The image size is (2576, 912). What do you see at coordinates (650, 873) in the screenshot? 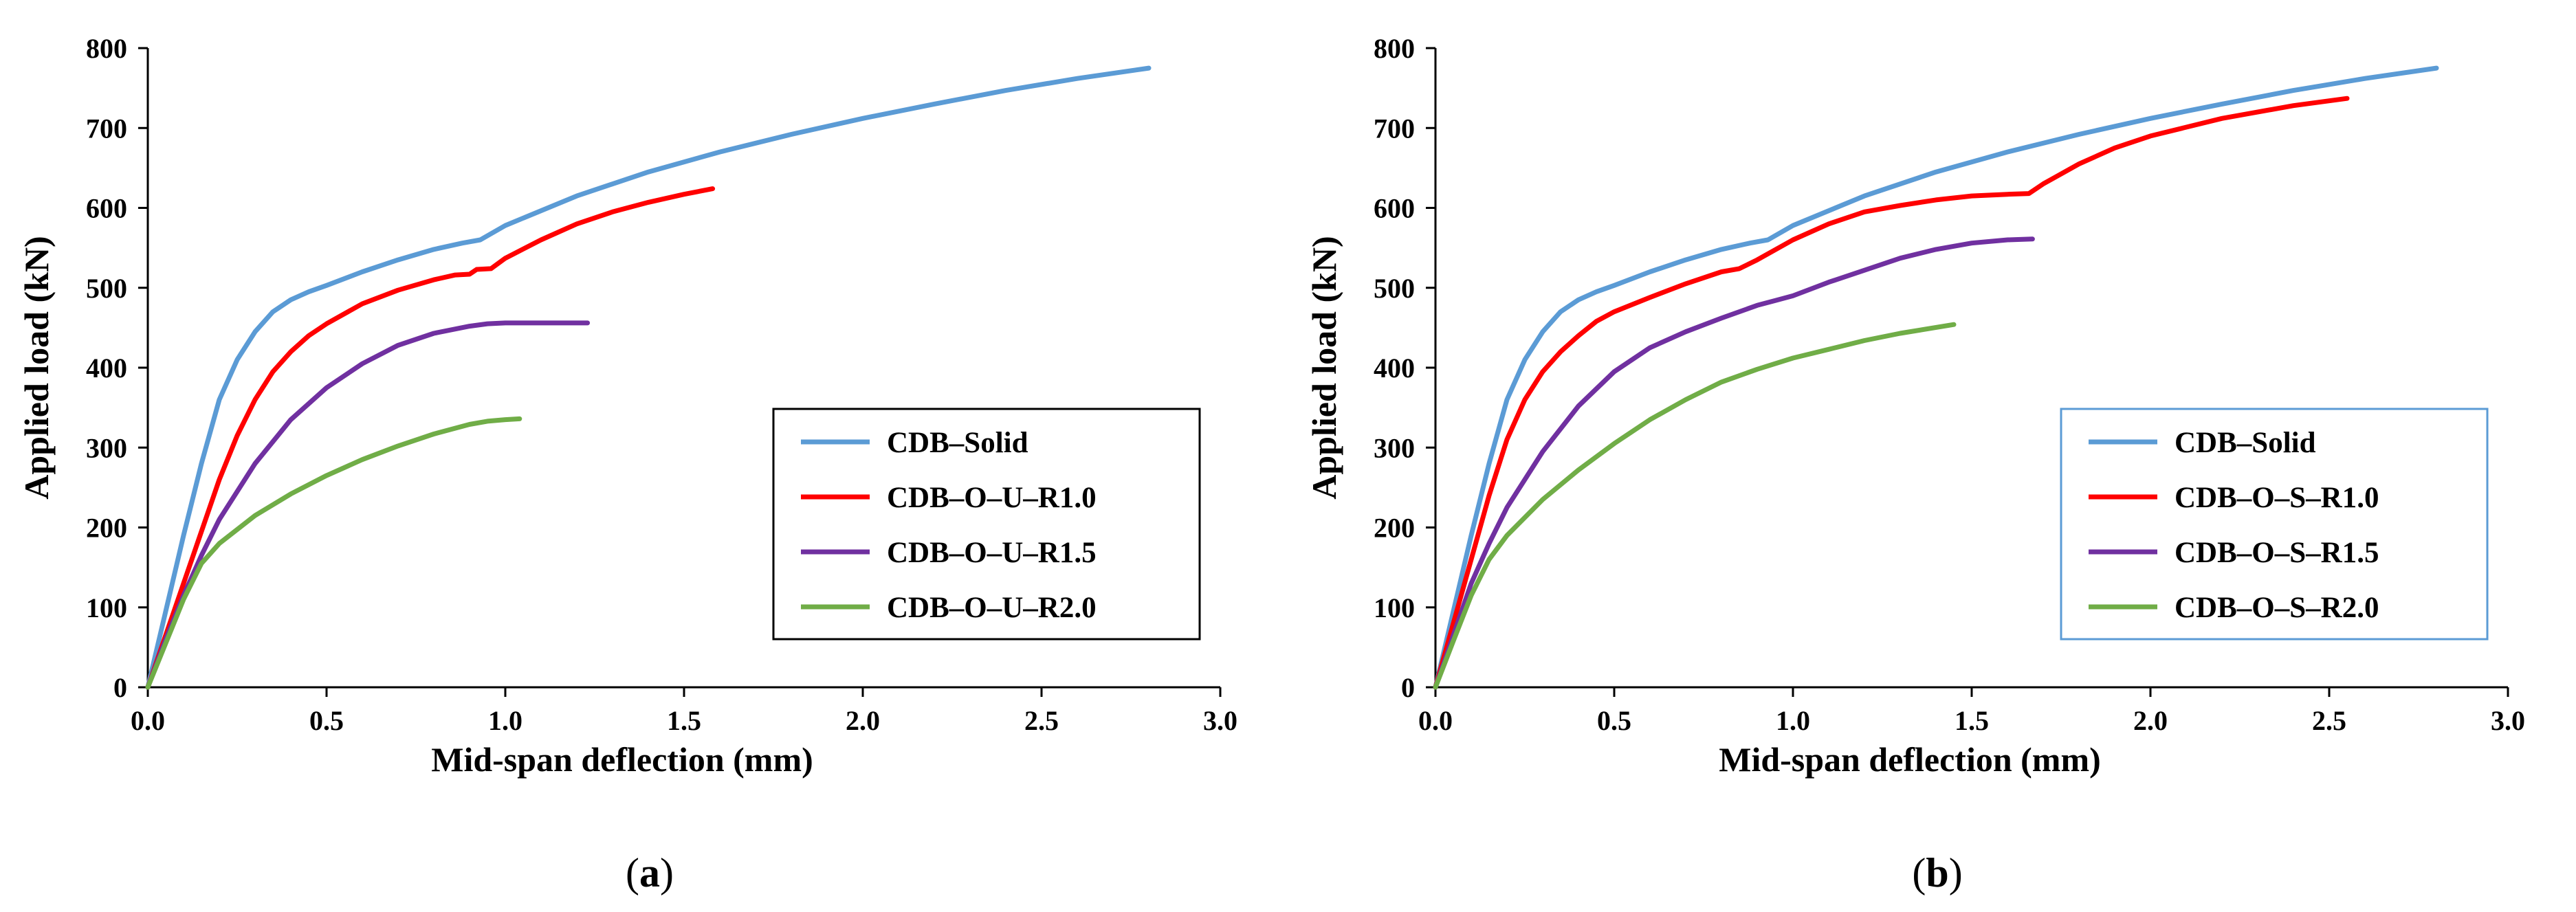
I see `subfigure-label: (a)` at bounding box center [650, 873].